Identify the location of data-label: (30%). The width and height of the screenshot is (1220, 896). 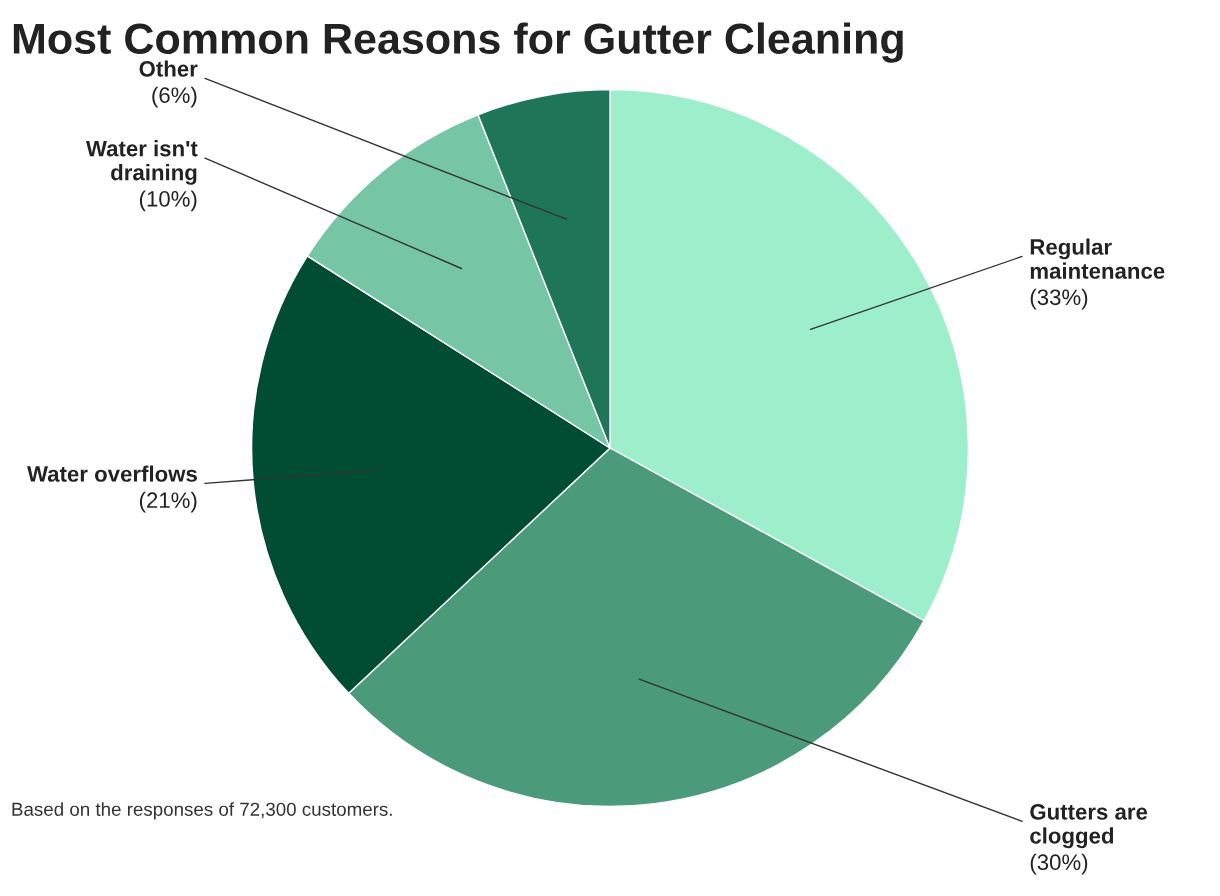
(1059, 864).